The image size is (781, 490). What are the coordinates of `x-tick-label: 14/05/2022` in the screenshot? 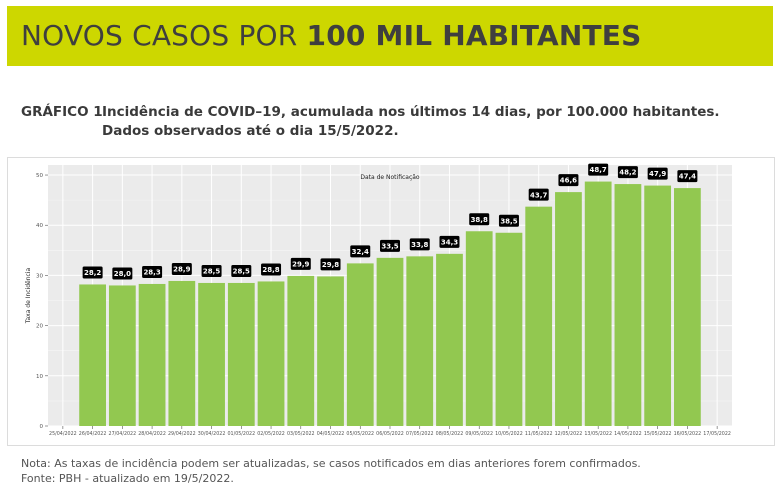 It's located at (628, 434).